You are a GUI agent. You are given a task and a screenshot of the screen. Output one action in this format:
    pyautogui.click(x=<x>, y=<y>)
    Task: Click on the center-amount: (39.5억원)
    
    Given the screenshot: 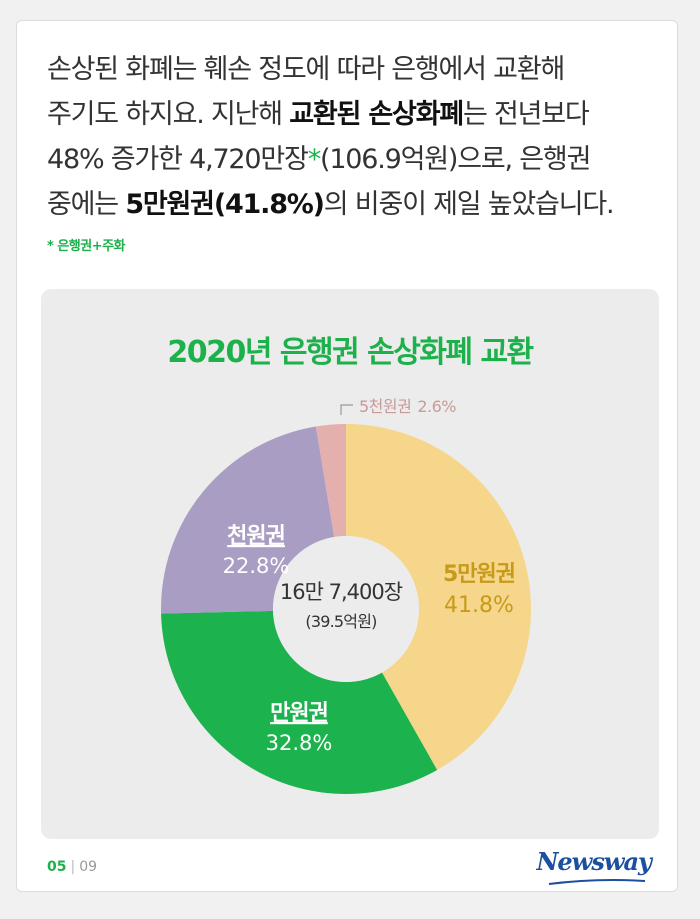 What is the action you would take?
    pyautogui.click(x=340, y=621)
    